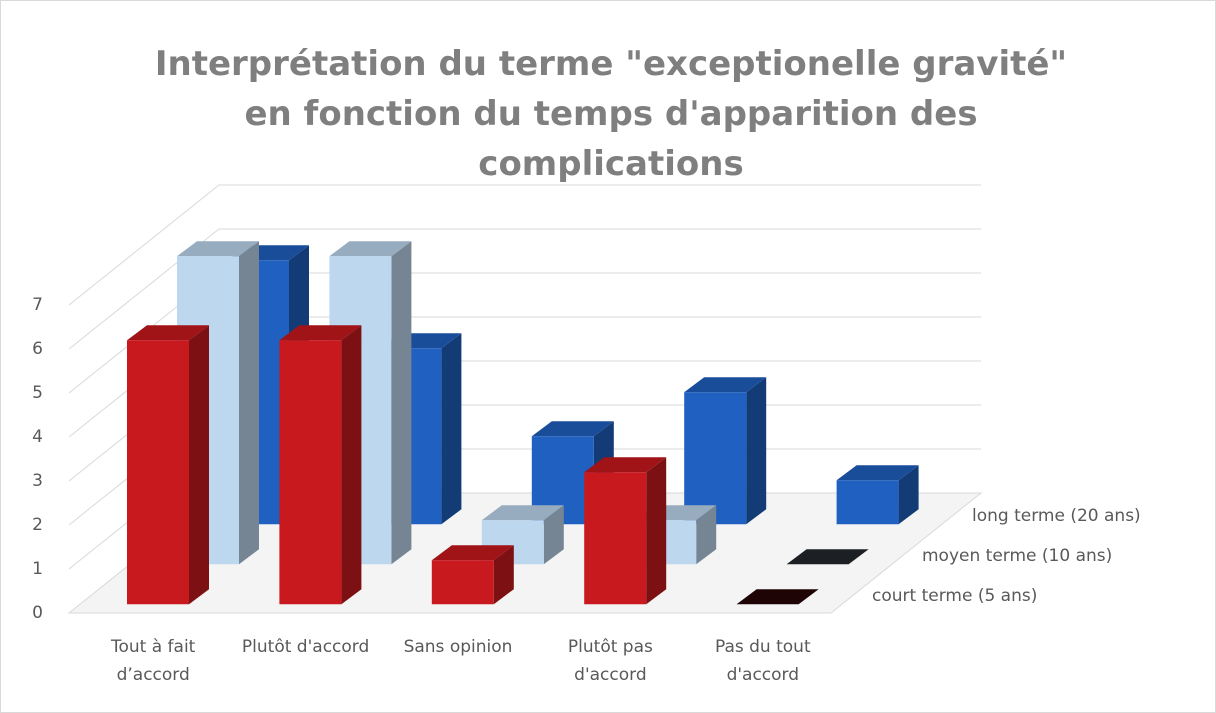 The width and height of the screenshot is (1216, 713). I want to click on legend-label: court terme (5 ans), so click(954, 596).